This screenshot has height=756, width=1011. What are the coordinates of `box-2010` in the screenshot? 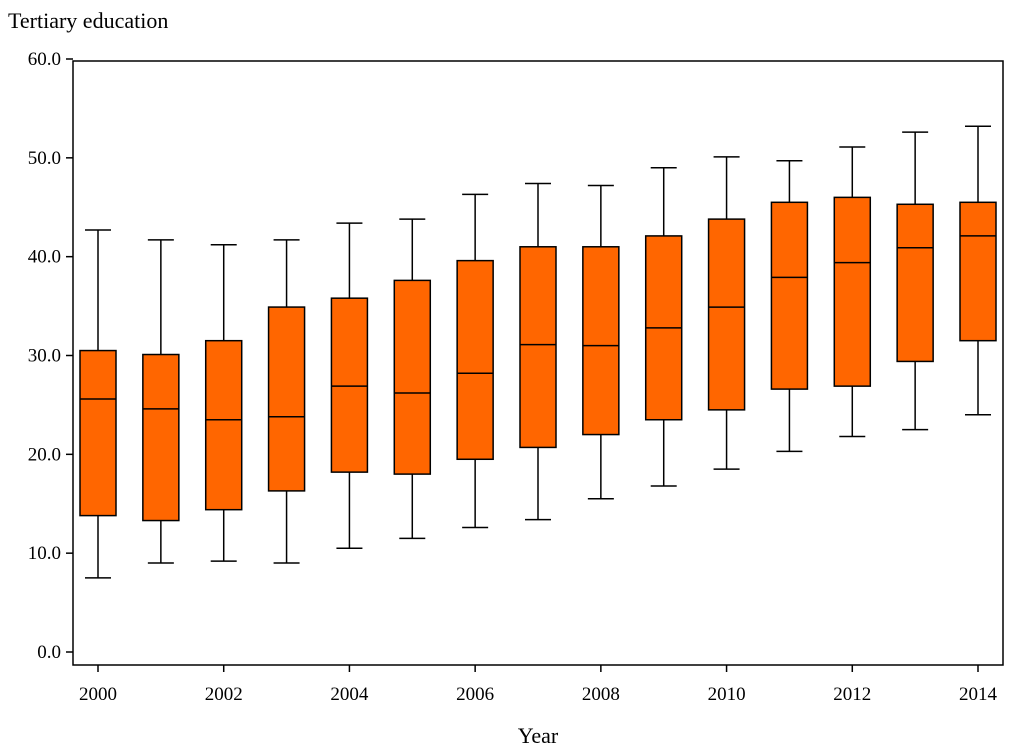 It's located at (726, 313).